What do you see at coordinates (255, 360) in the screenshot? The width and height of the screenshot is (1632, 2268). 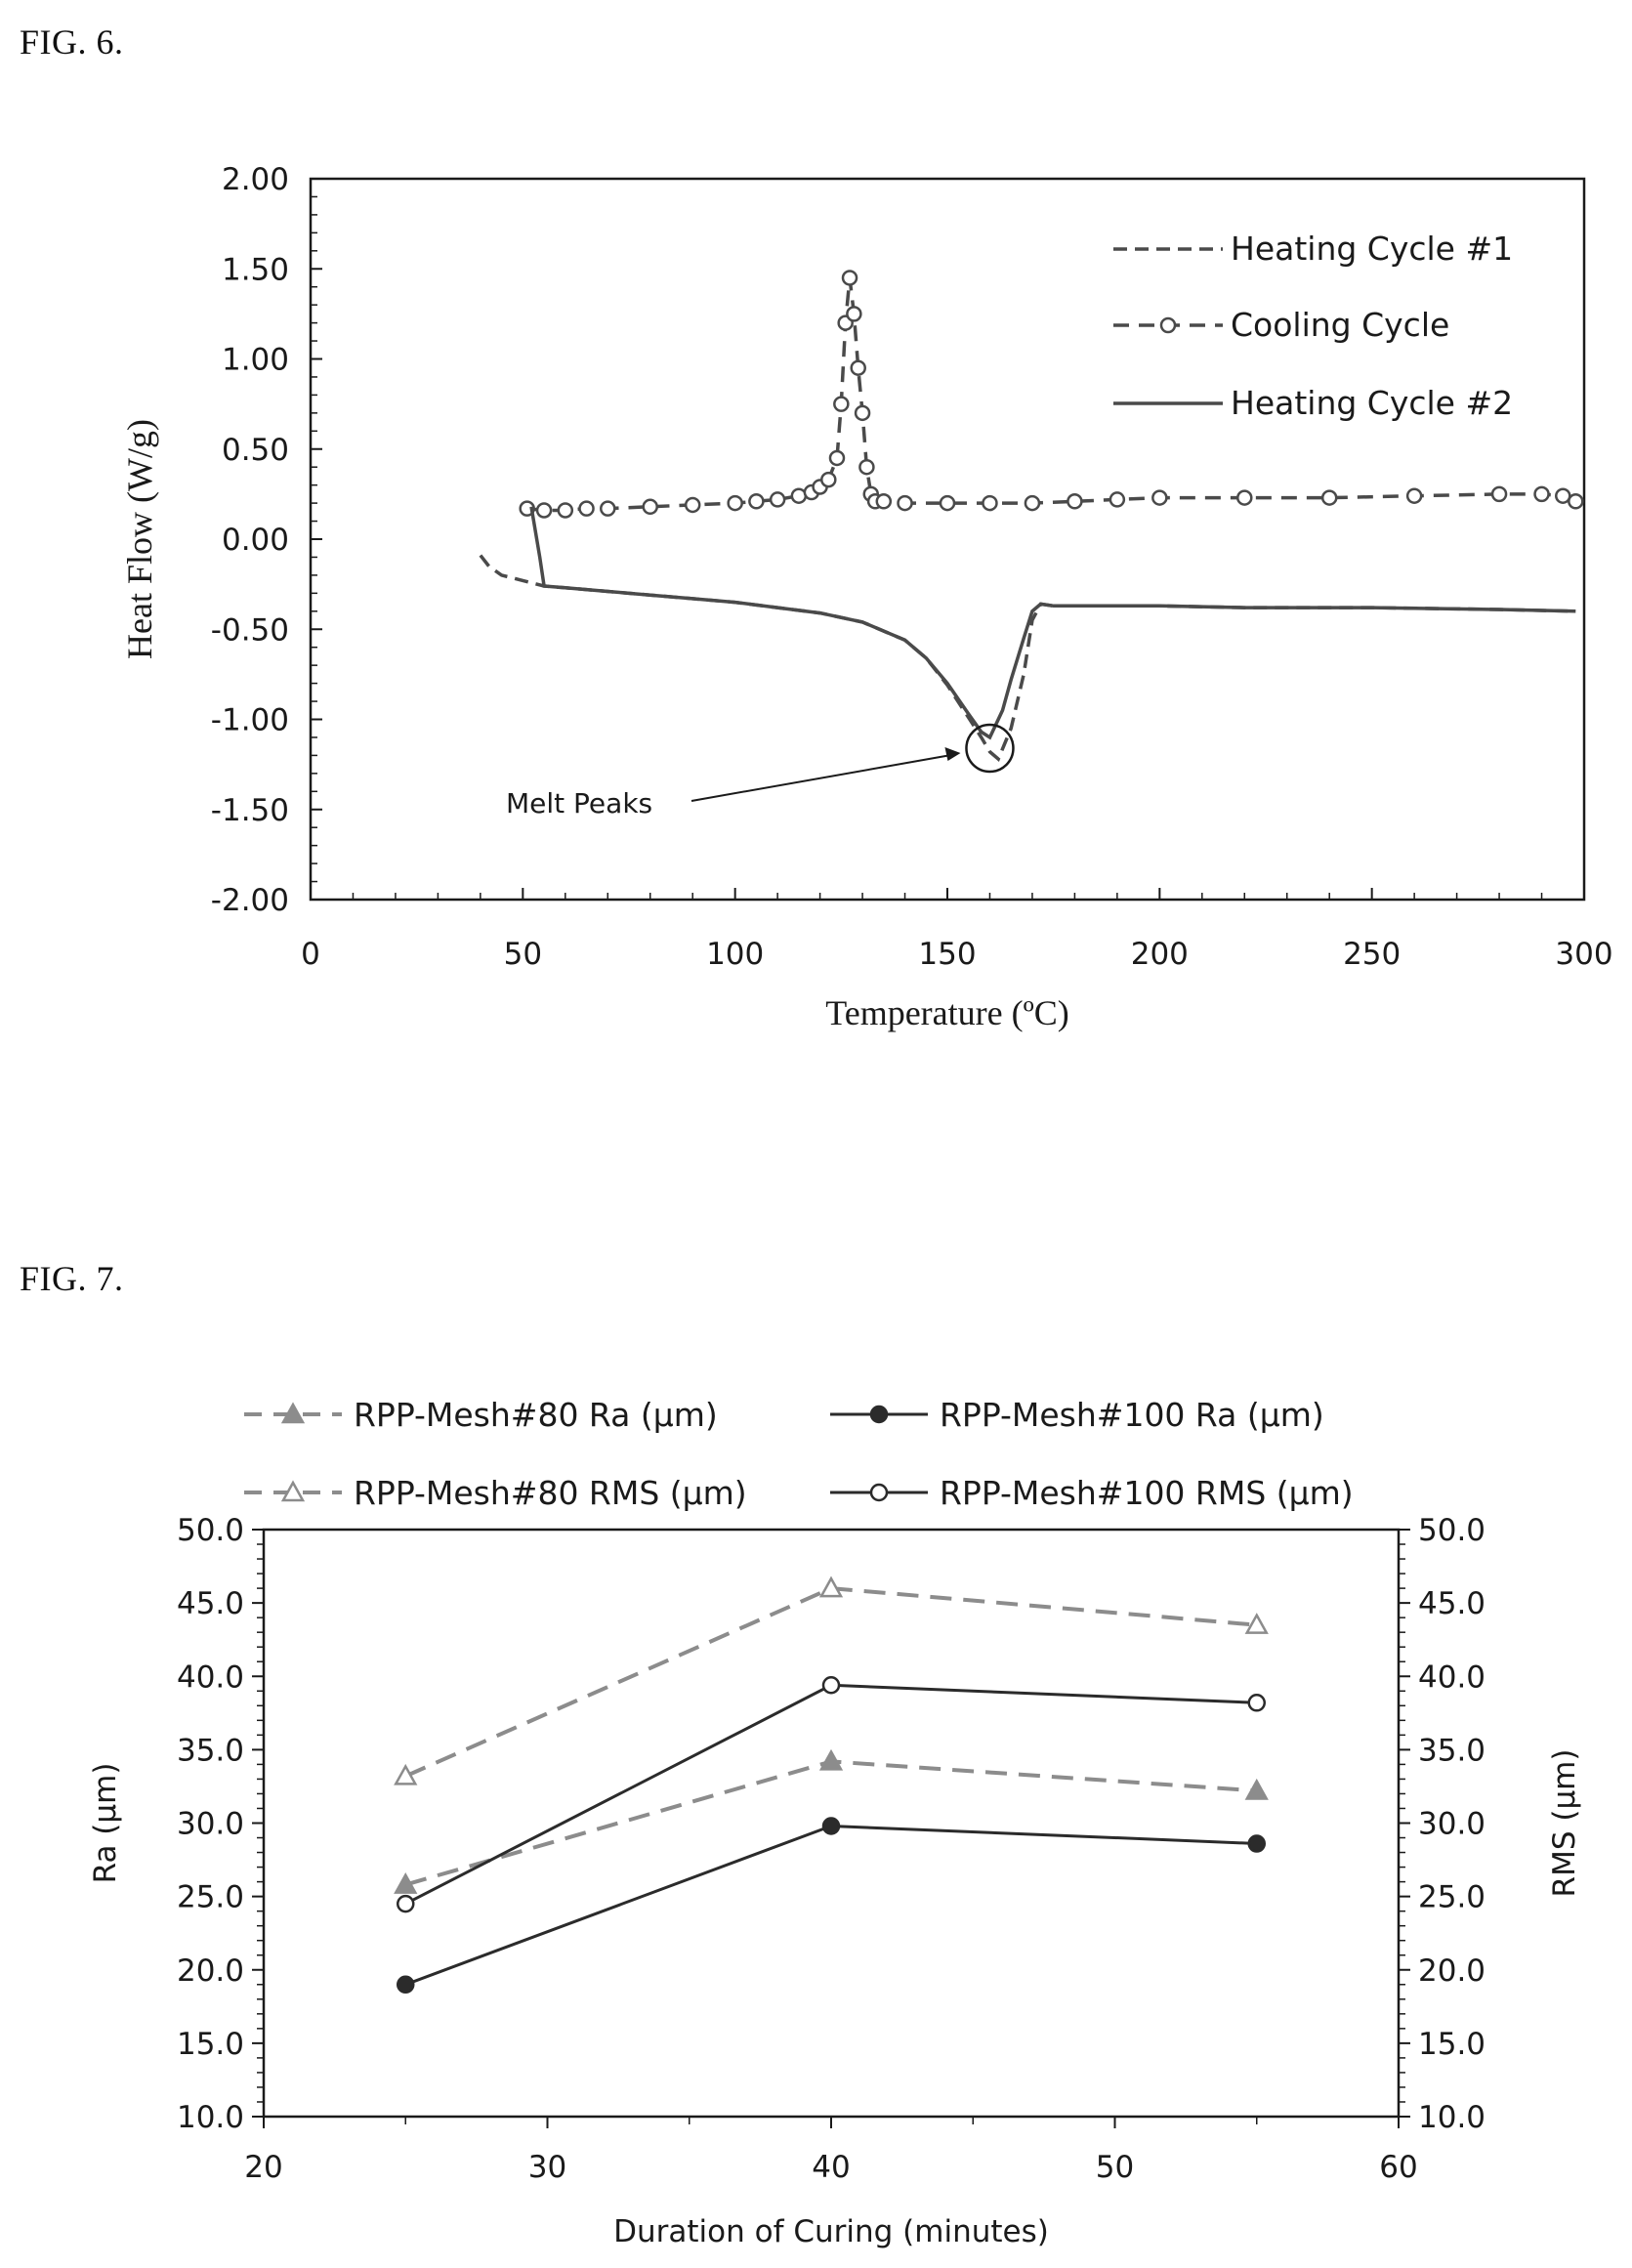 I see `y-tick-label: 1.00` at bounding box center [255, 360].